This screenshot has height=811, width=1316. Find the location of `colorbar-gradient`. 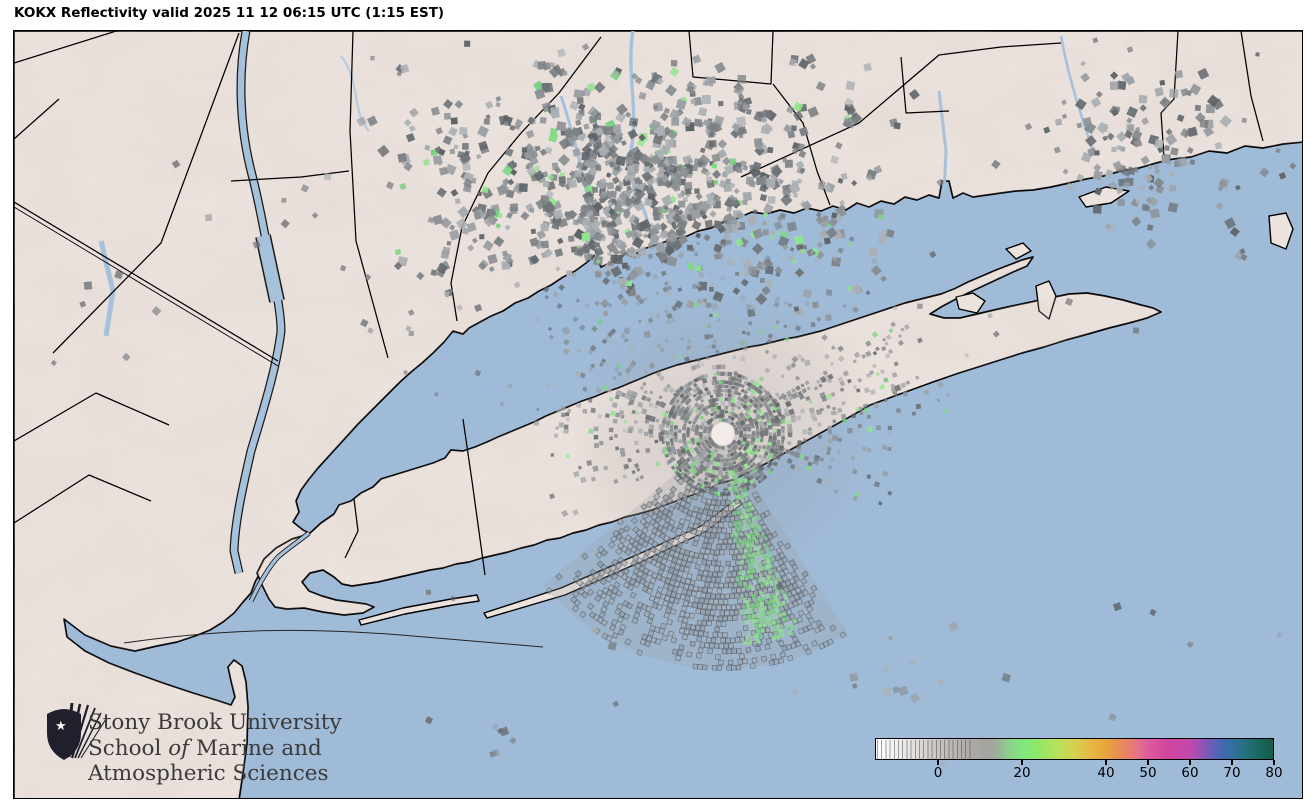

colorbar-gradient is located at coordinates (1074, 749).